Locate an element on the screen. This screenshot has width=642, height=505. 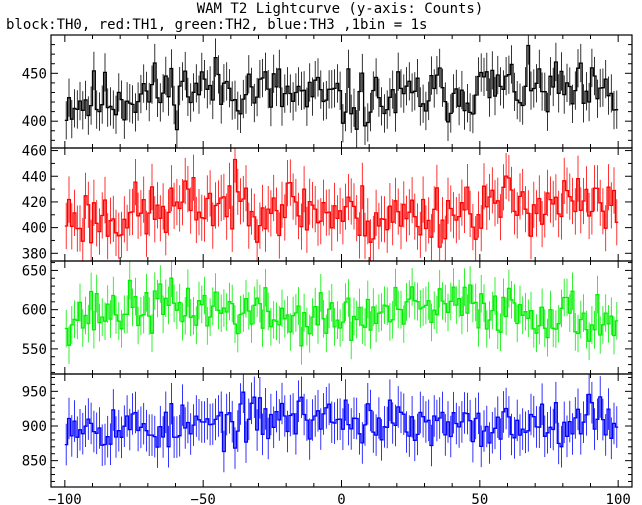
y-tick-label: 950 is located at coordinates (34, 392).